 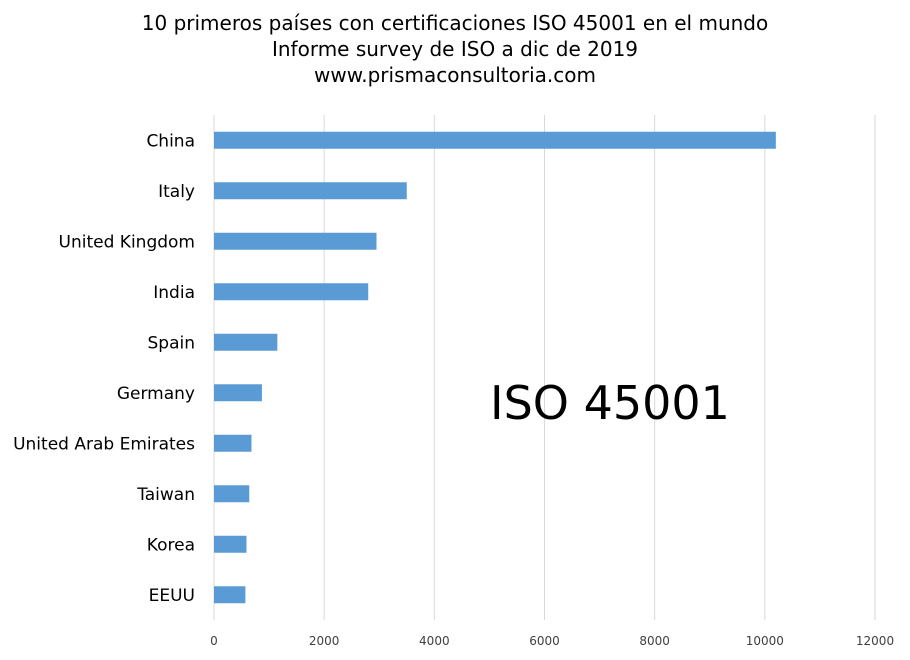 What do you see at coordinates (172, 596) in the screenshot?
I see `category-label: EEUU` at bounding box center [172, 596].